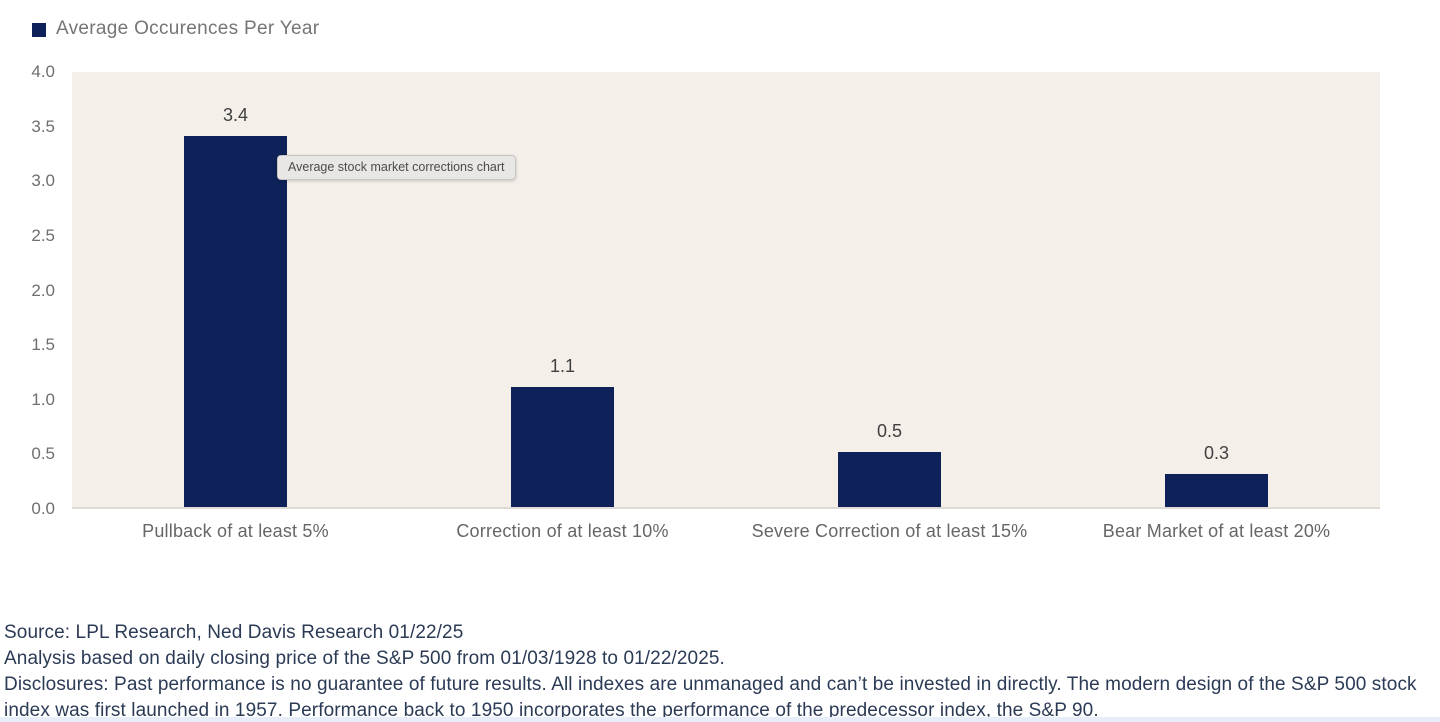 This screenshot has height=722, width=1440. I want to click on bar-value-label: 1.1, so click(562, 365).